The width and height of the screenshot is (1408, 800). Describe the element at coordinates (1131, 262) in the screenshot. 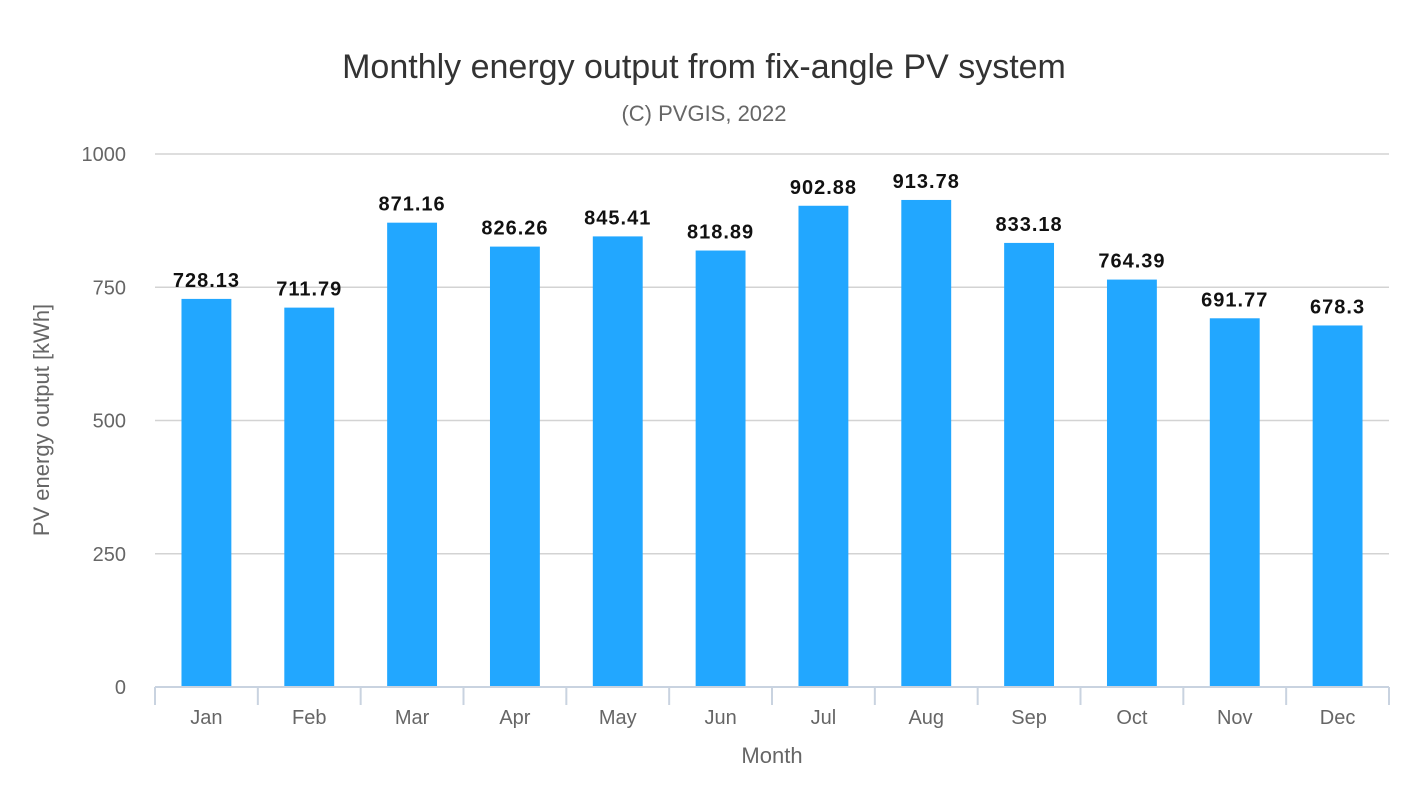

I see `bar-data-label: 764.39` at that location.